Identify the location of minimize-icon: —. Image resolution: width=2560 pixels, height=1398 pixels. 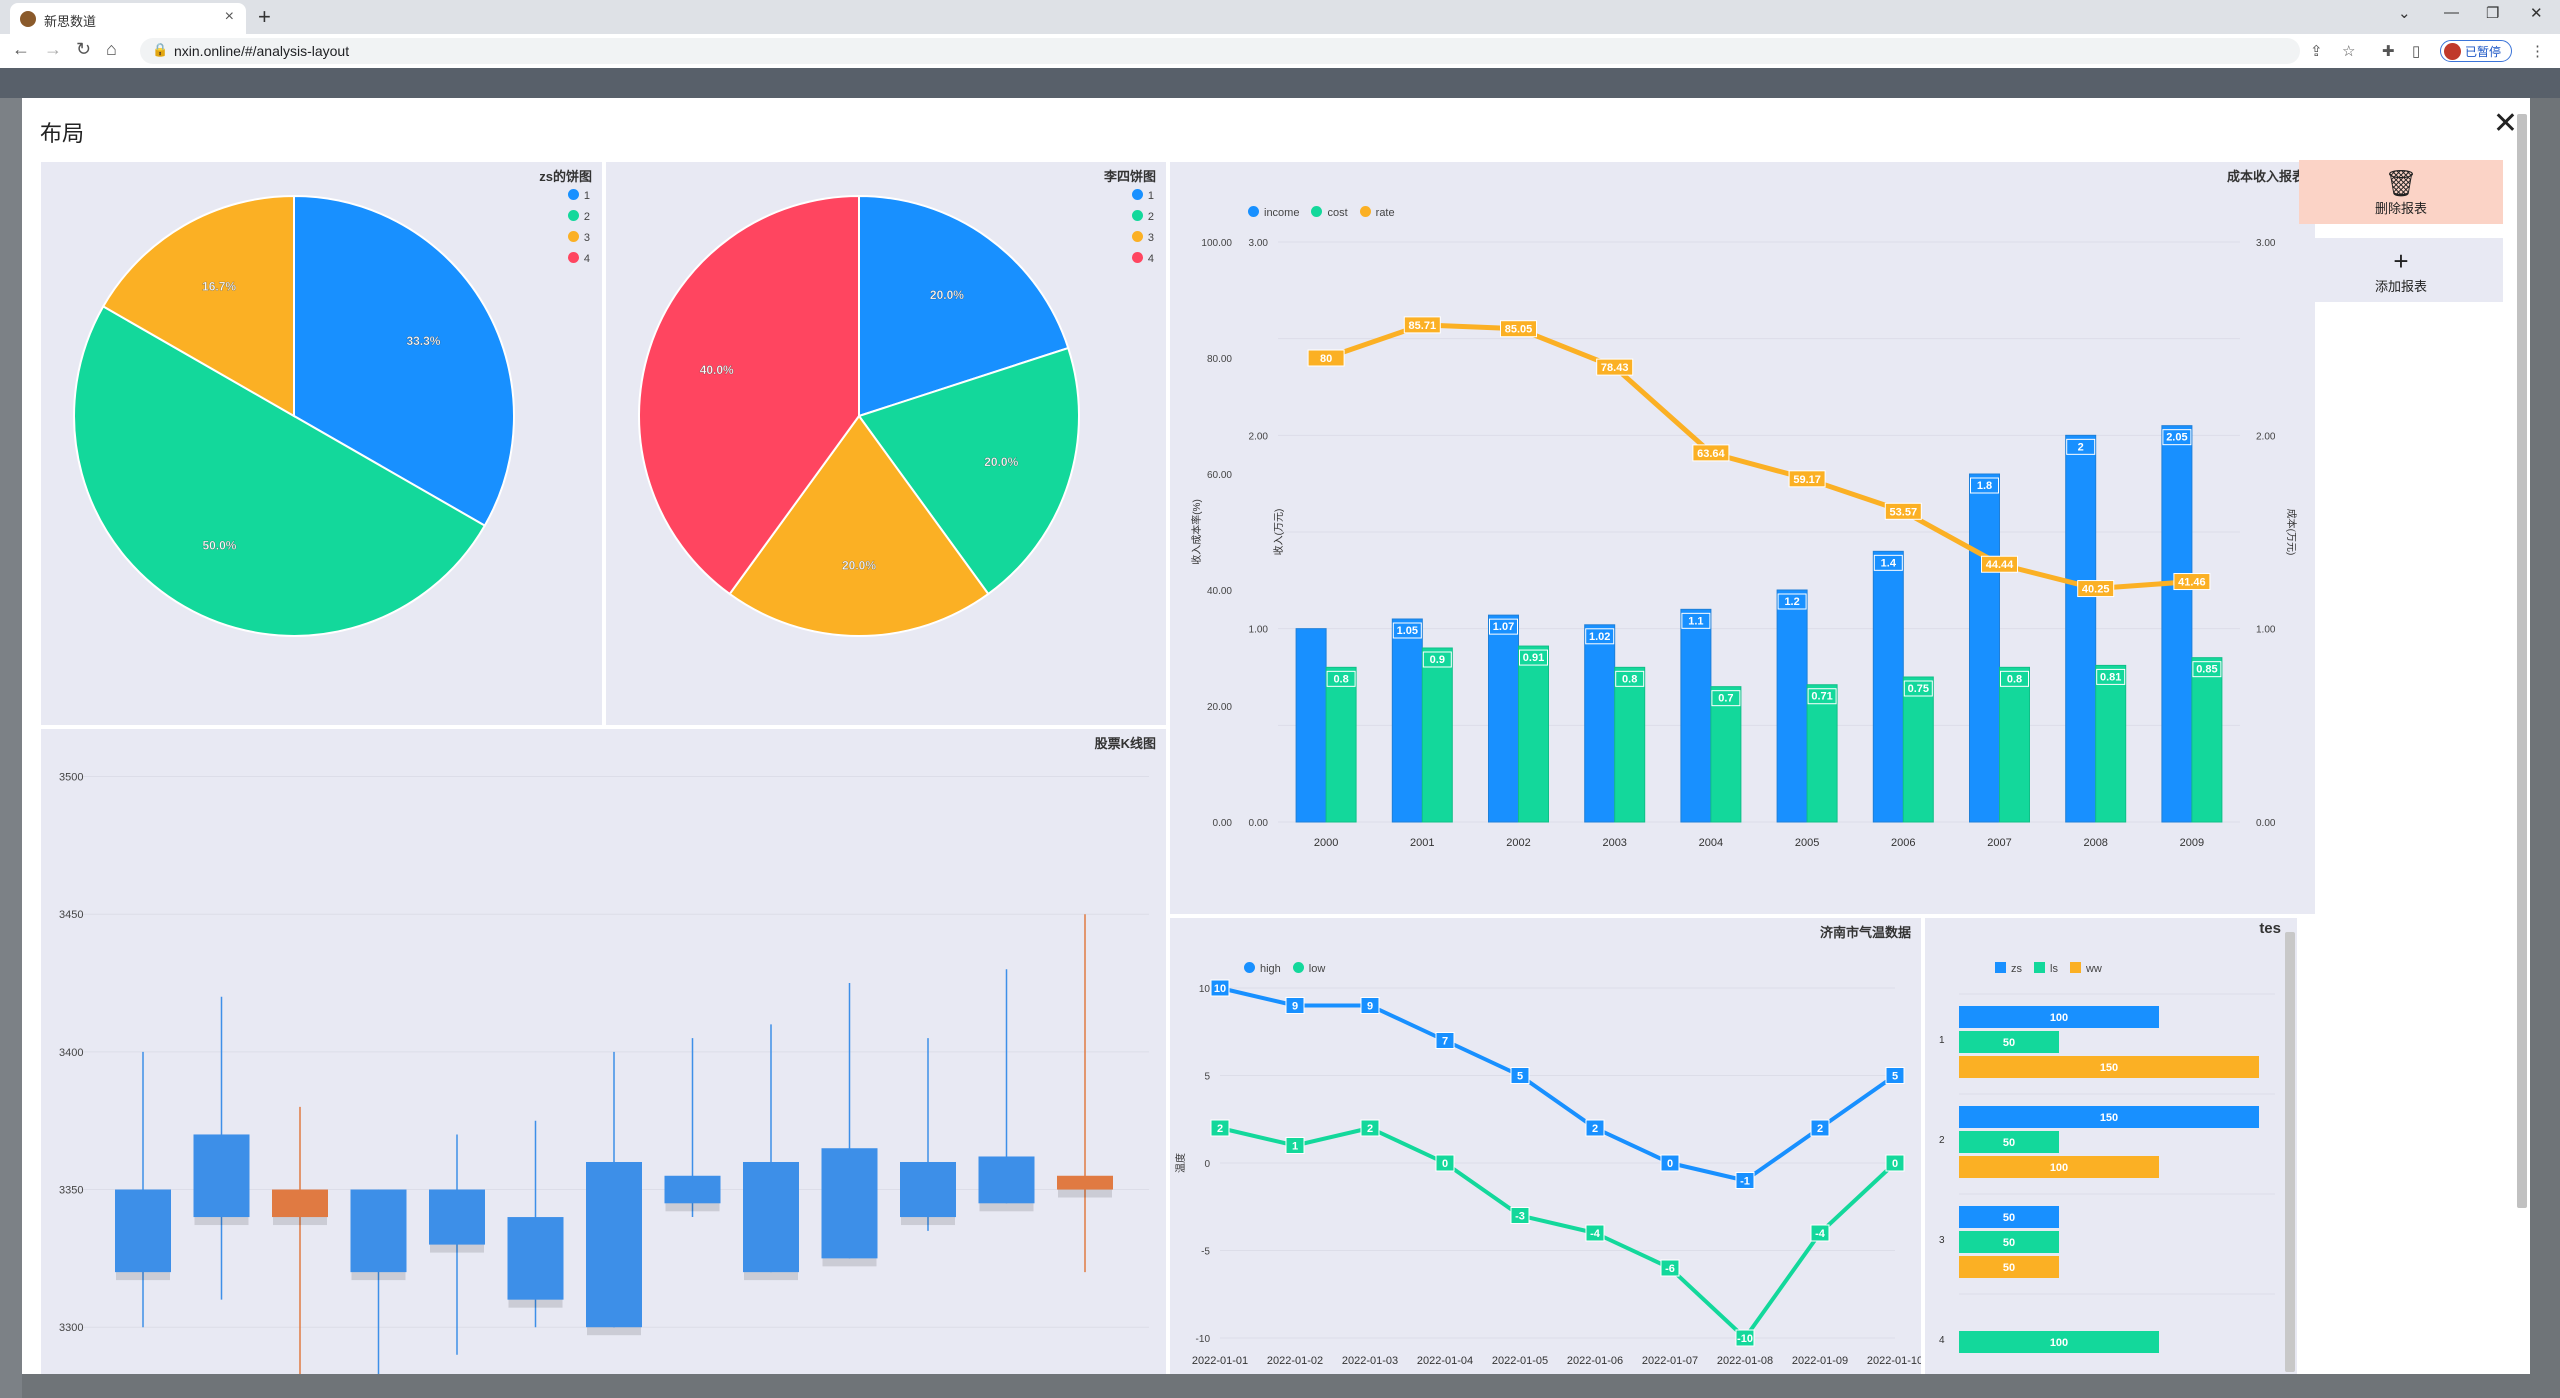
(2451, 12).